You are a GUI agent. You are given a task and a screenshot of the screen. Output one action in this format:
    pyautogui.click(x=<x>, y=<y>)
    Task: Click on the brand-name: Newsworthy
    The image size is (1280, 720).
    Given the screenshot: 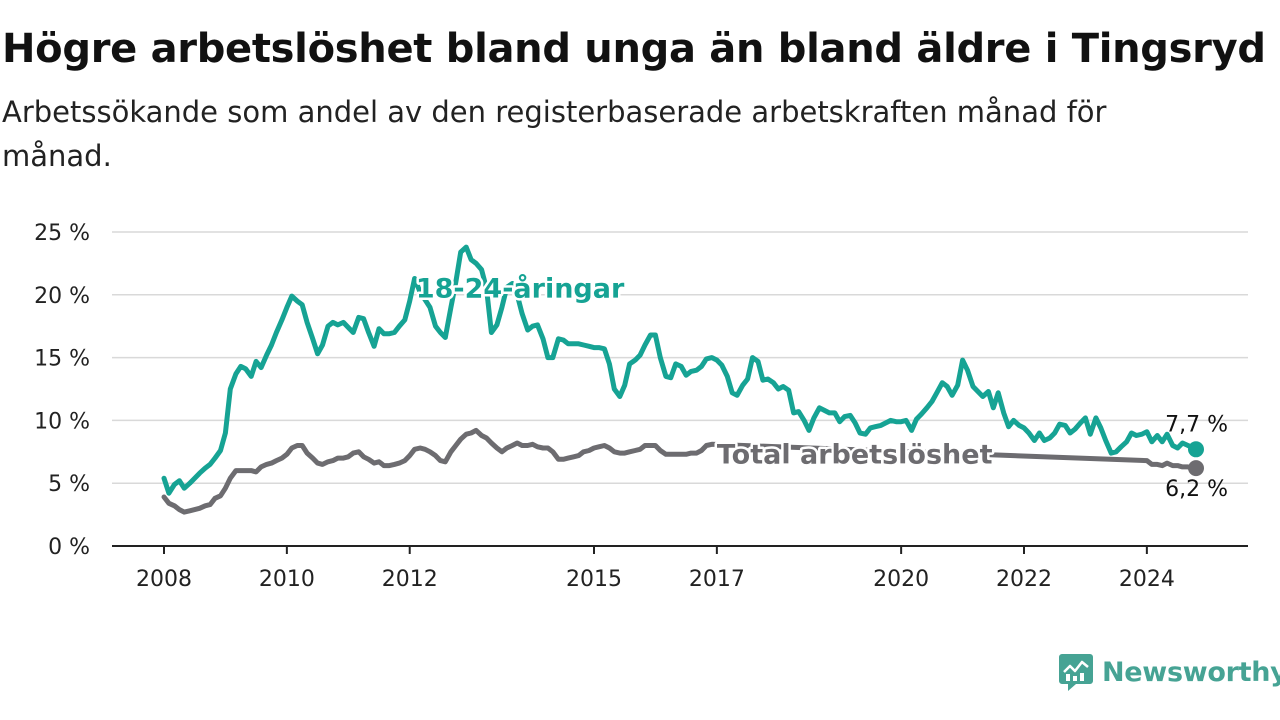 What is the action you would take?
    pyautogui.click(x=1191, y=672)
    